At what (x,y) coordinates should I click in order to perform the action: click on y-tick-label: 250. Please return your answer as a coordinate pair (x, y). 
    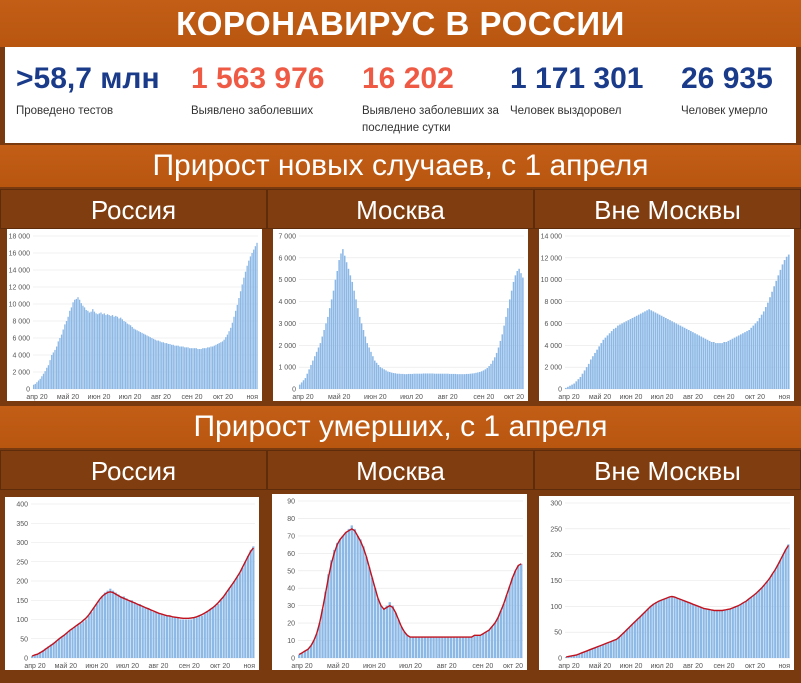
    Looking at the image, I should click on (556, 529).